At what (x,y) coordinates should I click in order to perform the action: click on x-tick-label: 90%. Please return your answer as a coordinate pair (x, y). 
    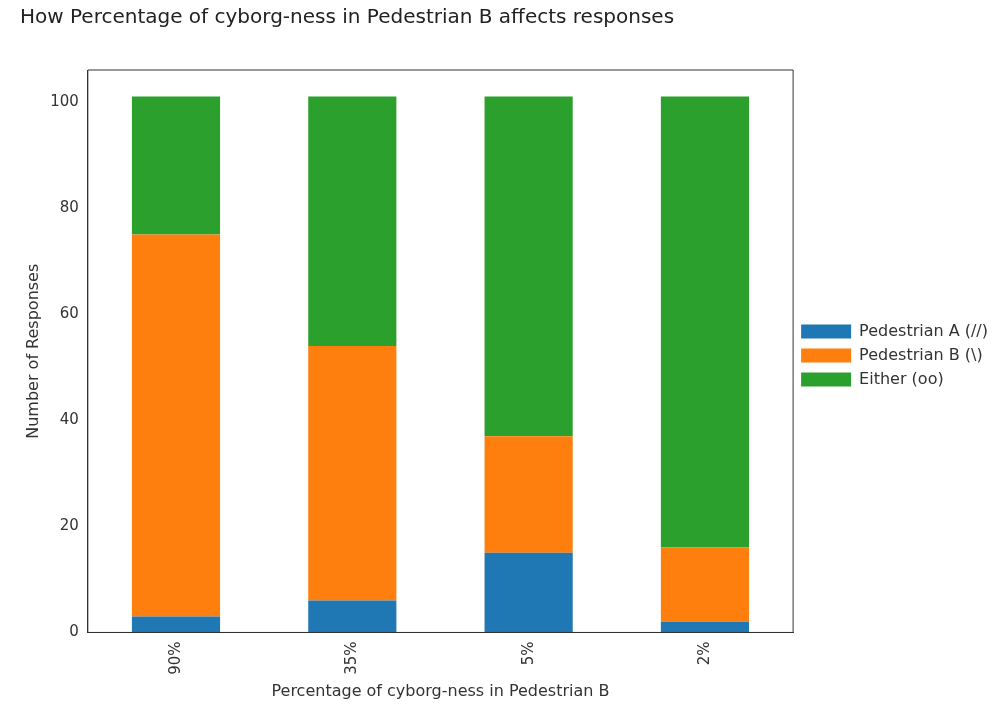
    Looking at the image, I should click on (174, 658).